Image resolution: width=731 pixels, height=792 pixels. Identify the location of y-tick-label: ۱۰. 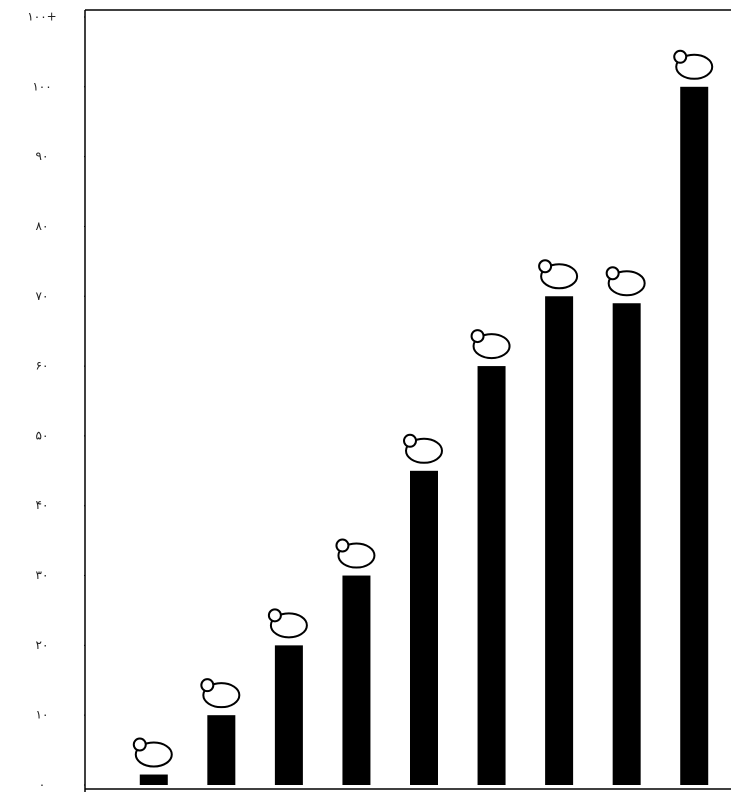
(42, 715).